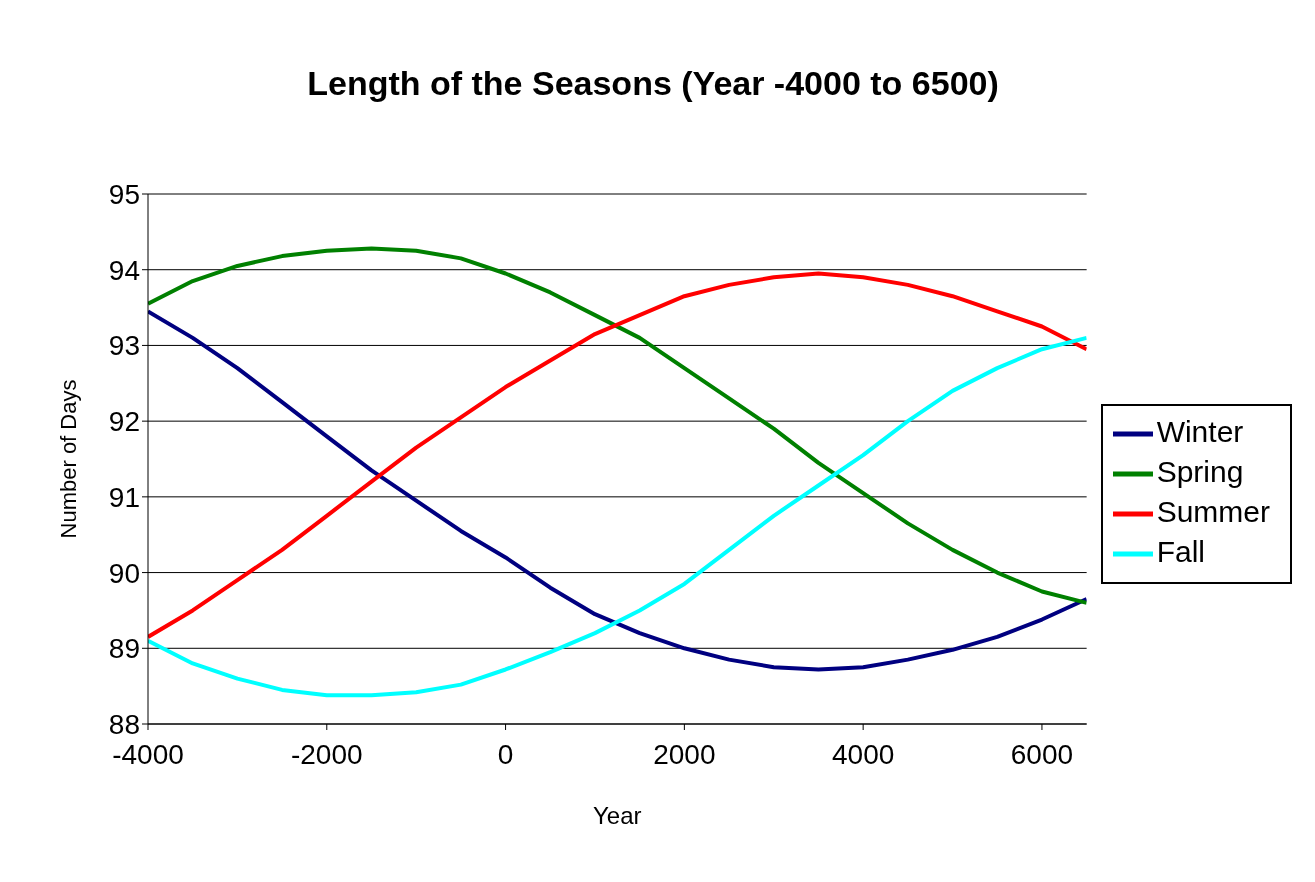 This screenshot has height=882, width=1315. What do you see at coordinates (505, 754) in the screenshot?
I see `x-tick-label: 0` at bounding box center [505, 754].